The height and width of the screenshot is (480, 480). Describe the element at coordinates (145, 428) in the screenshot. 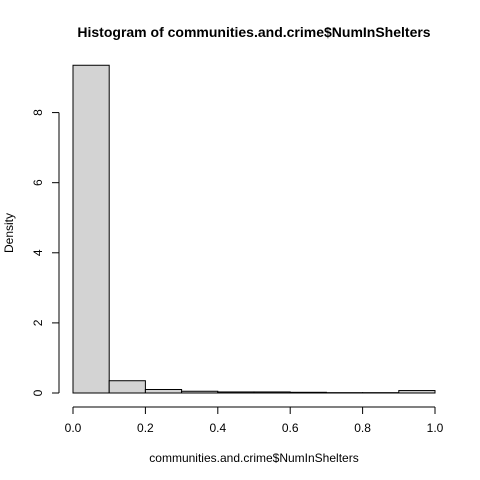

I see `x-tick-label-1: 0.2` at that location.